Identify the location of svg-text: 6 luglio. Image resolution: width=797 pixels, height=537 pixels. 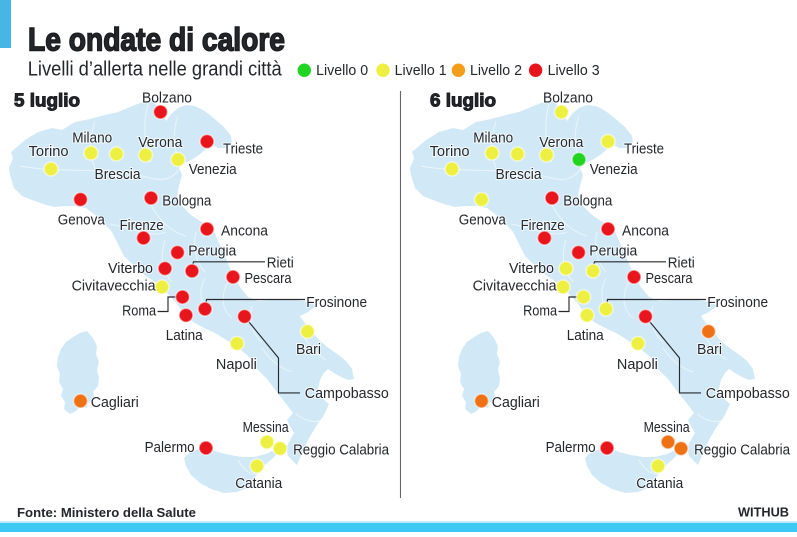
(463, 100).